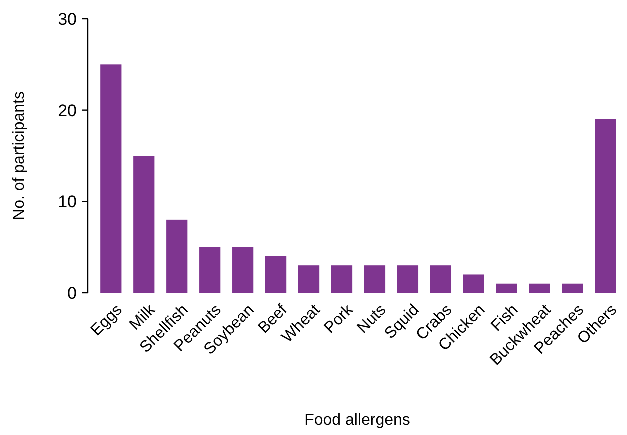  I want to click on y-axis-title: No. of participants, so click(19, 156).